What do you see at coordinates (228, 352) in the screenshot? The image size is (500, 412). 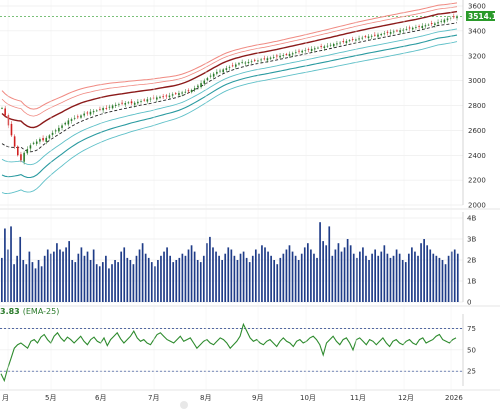 I see `rsi-line` at bounding box center [228, 352].